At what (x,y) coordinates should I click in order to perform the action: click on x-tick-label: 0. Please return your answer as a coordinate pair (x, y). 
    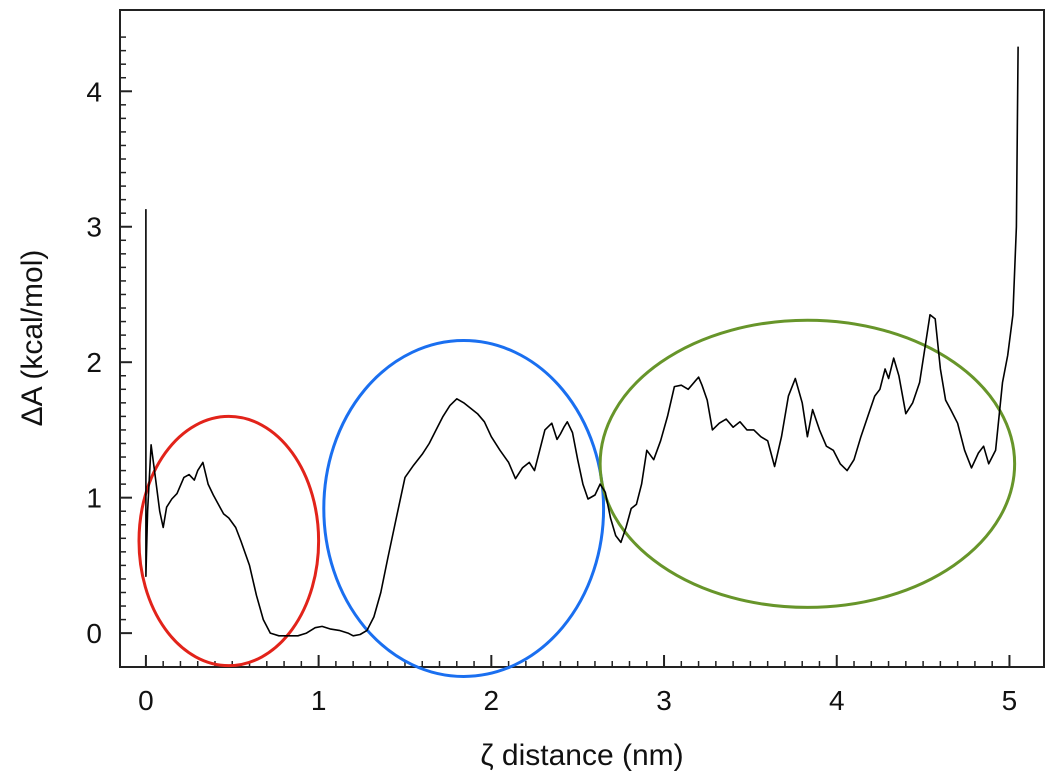
    Looking at the image, I should click on (146, 700).